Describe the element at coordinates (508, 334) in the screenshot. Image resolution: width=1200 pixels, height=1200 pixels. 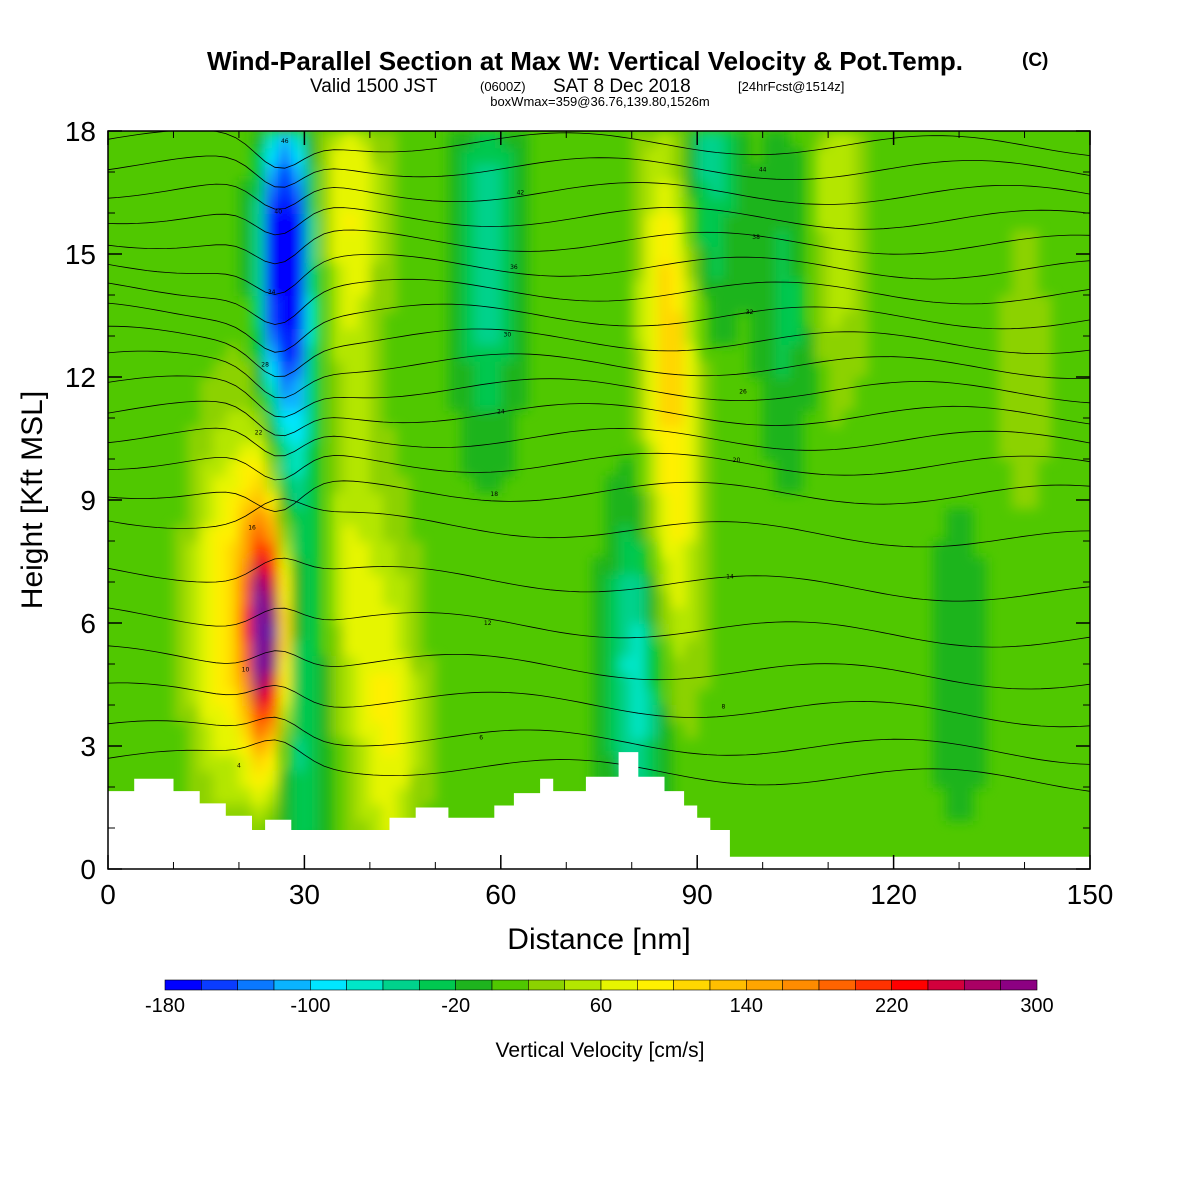
I see `isentrope-label: 30` at that location.